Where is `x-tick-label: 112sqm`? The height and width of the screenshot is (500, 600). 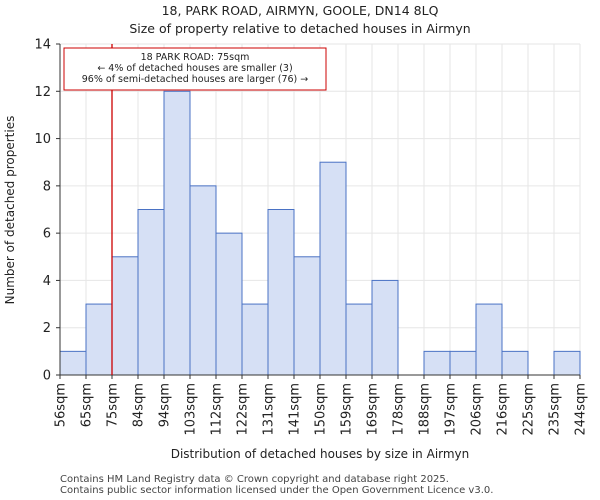 x-tick-label: 112sqm is located at coordinates (217, 409).